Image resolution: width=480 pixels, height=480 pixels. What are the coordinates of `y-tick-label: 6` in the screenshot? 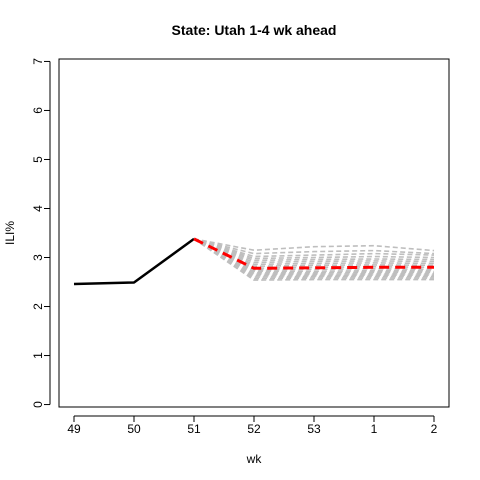 It's located at (38, 110).